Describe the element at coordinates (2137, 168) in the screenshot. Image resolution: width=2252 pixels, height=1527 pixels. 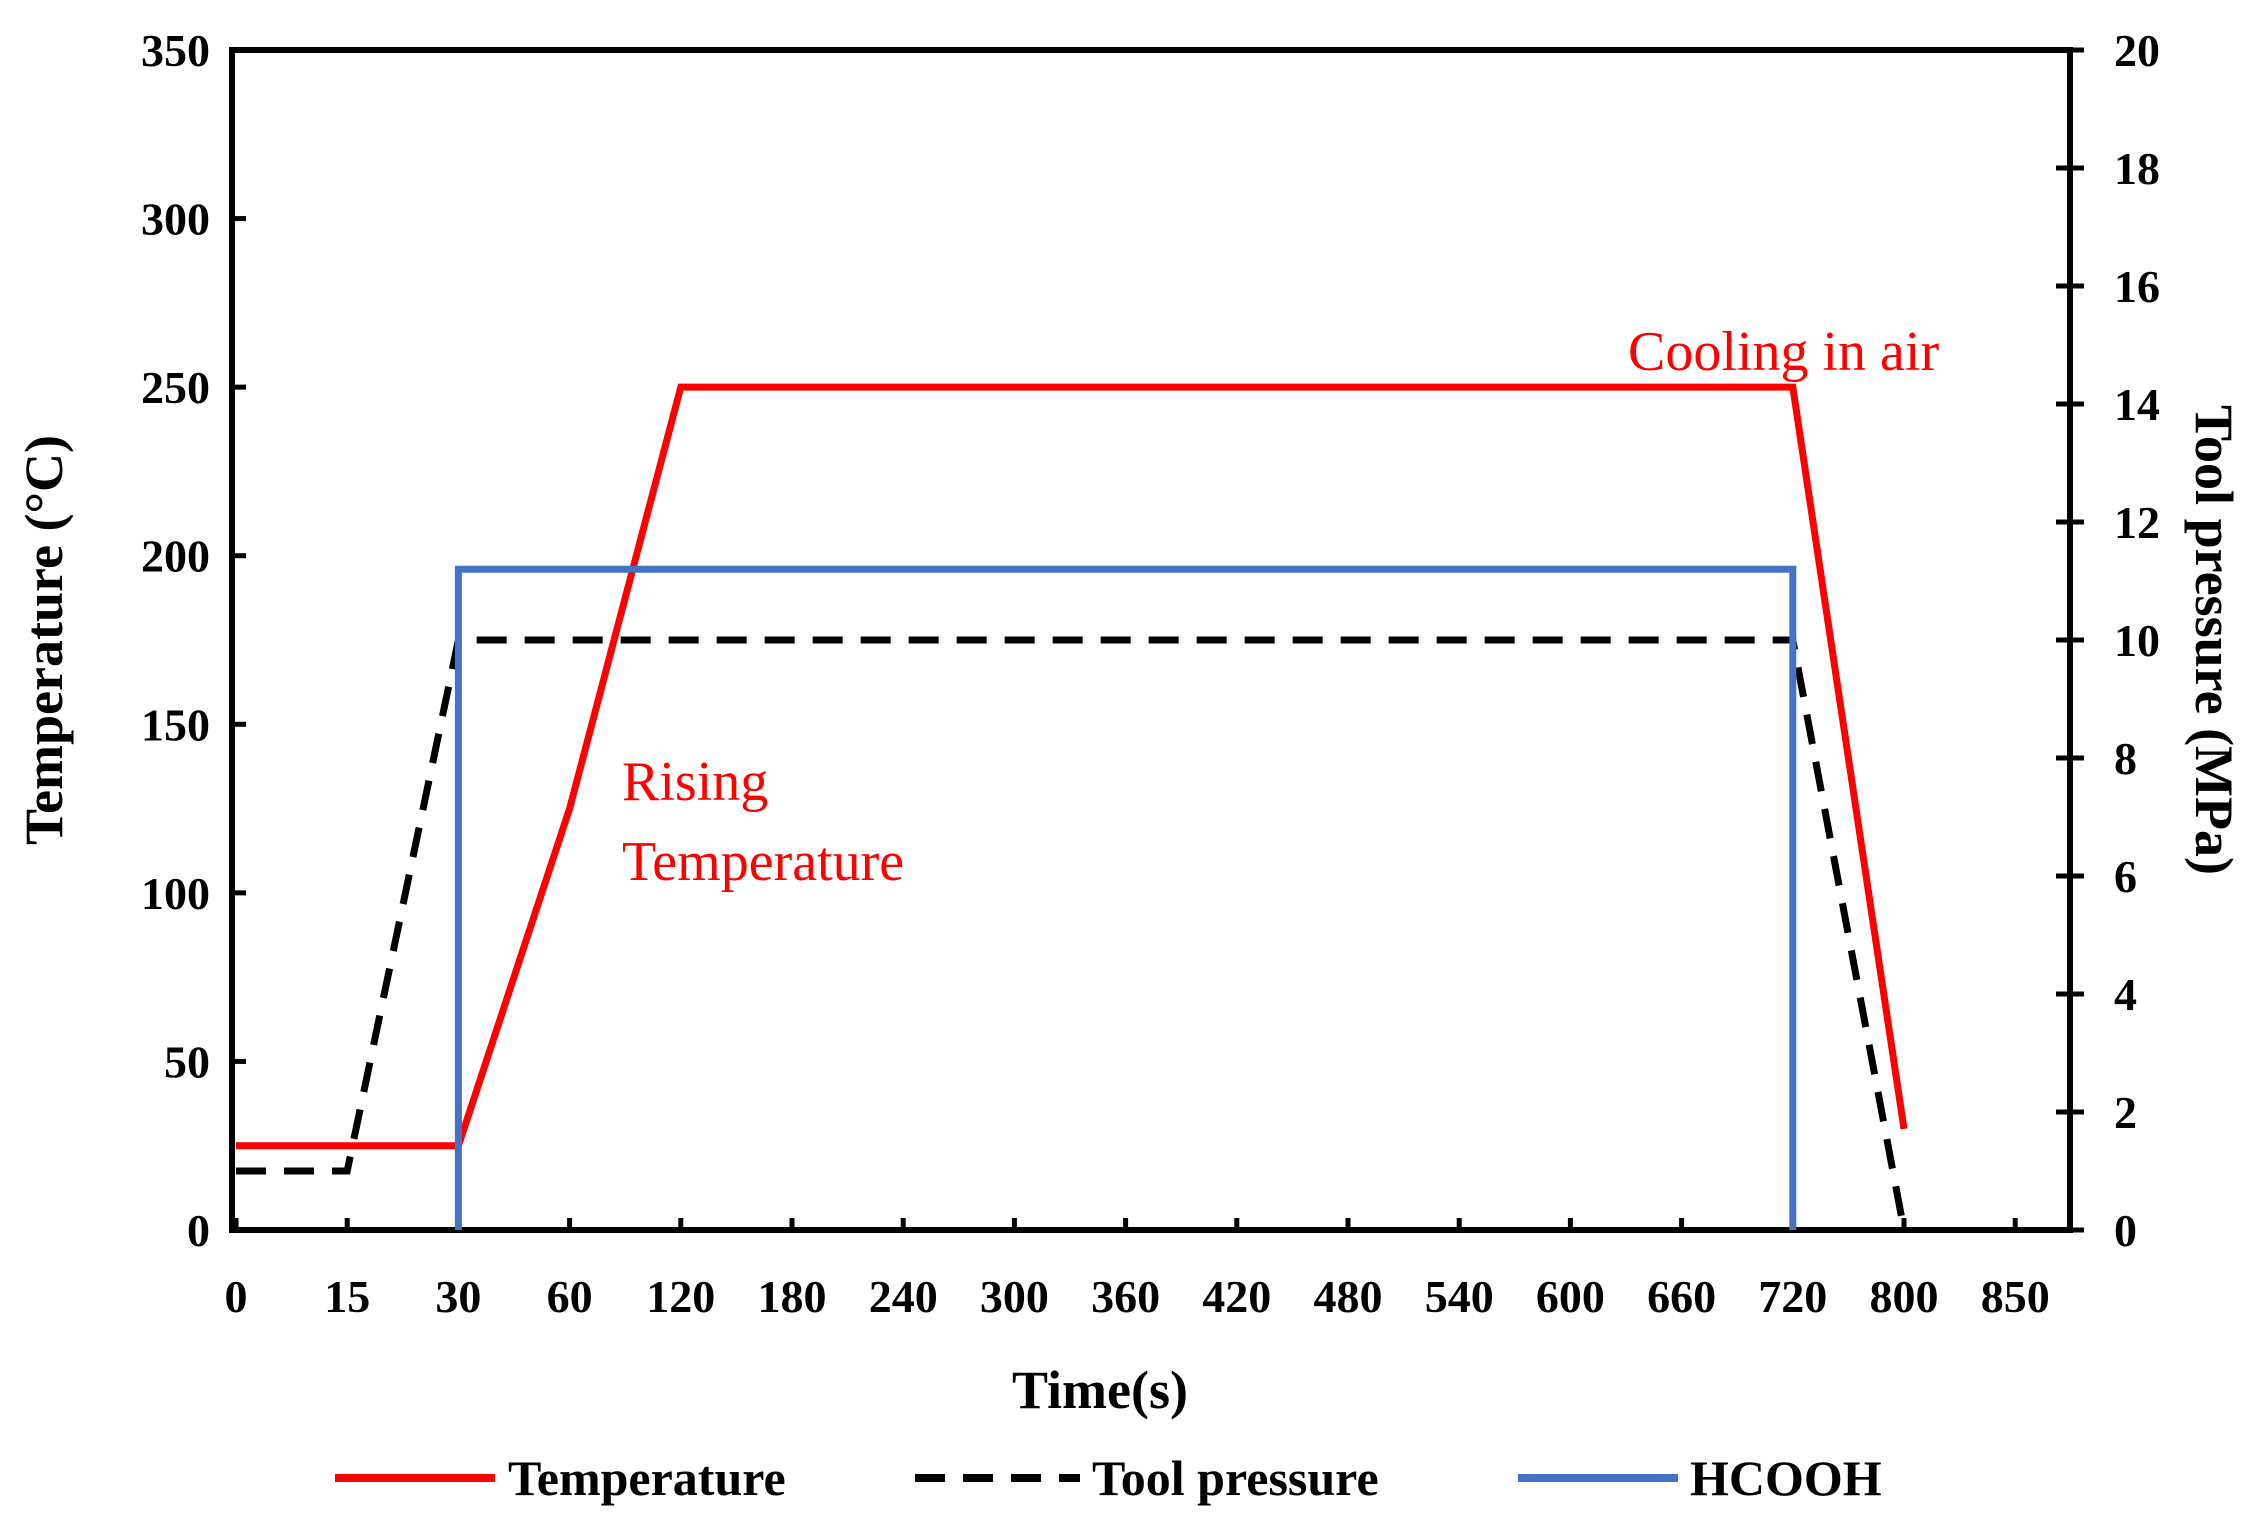
I see `right-tick-label: 18` at that location.